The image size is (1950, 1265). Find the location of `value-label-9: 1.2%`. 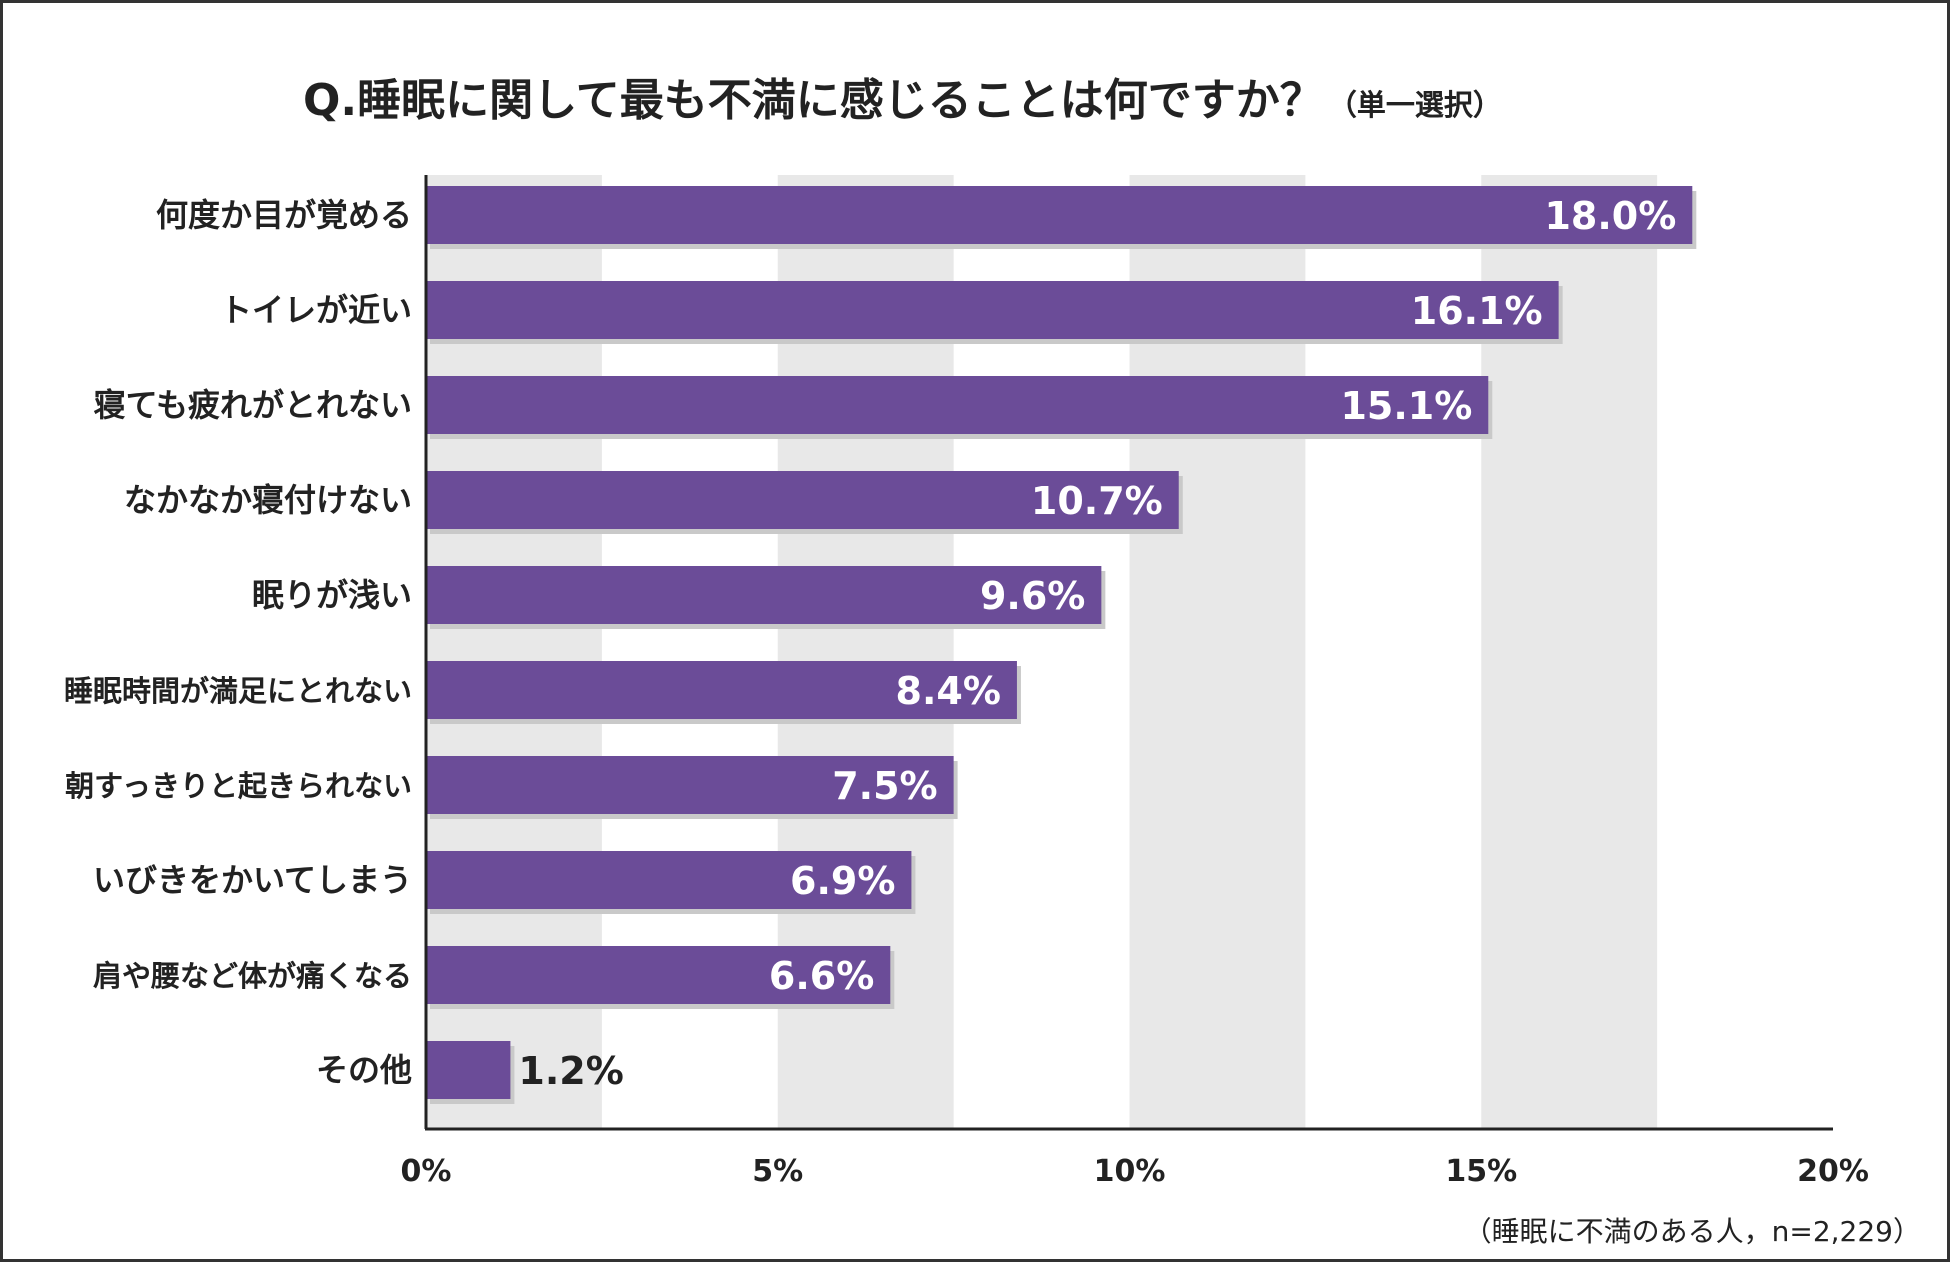

value-label-9: 1.2% is located at coordinates (570, 1071).